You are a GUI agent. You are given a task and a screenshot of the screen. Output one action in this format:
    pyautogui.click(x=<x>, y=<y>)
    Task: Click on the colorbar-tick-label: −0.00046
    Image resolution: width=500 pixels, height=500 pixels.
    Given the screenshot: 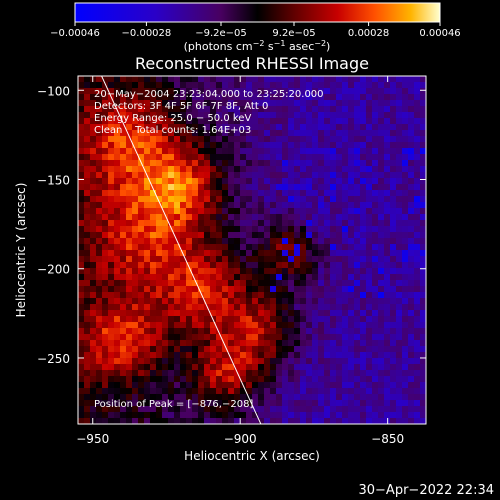 What is the action you would take?
    pyautogui.click(x=75, y=33)
    